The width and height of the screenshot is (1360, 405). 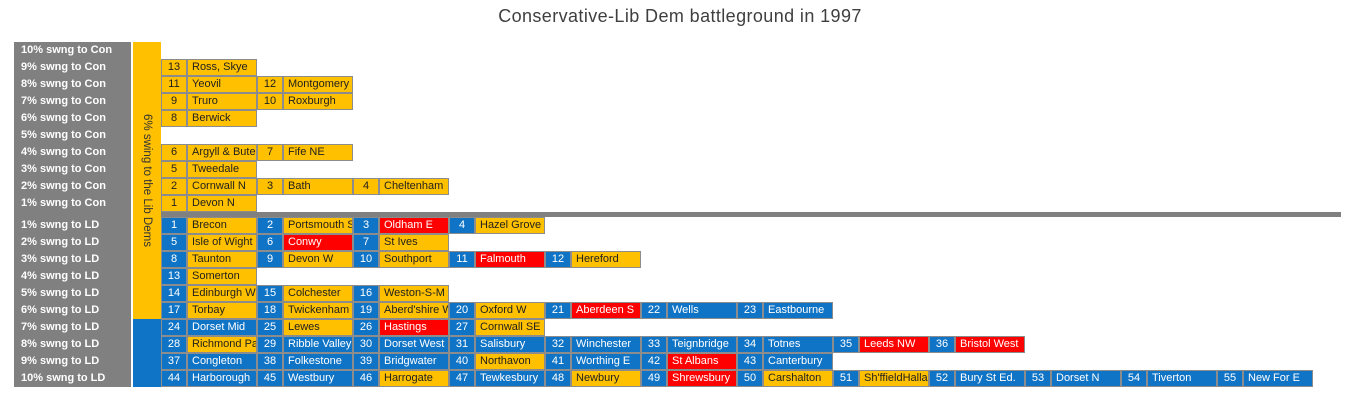 What do you see at coordinates (654, 361) in the screenshot?
I see `seat-rank: 42` at bounding box center [654, 361].